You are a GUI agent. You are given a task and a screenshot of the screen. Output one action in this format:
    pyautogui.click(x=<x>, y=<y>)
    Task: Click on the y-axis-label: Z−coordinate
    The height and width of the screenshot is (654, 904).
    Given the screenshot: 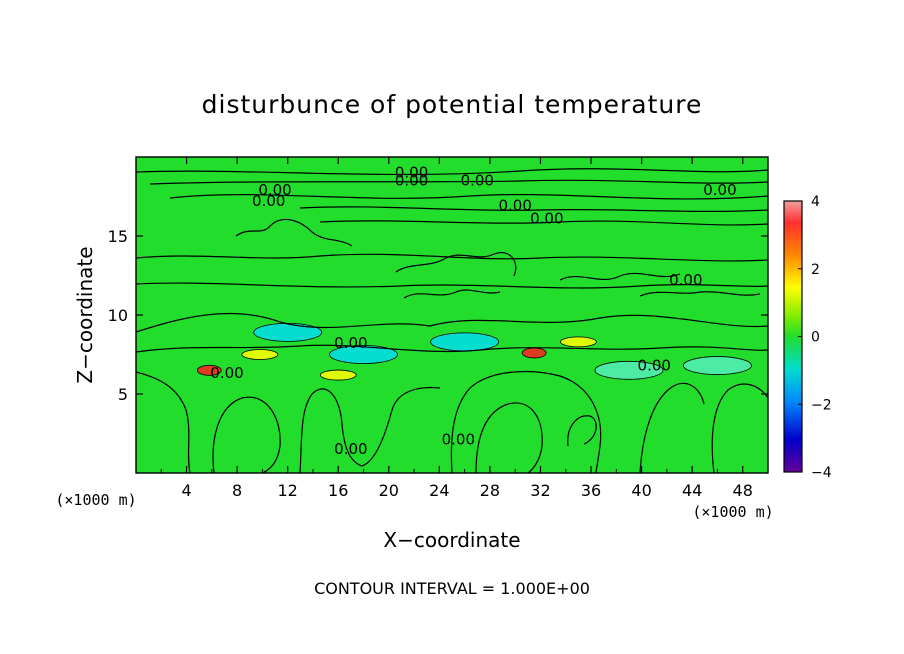 What is the action you would take?
    pyautogui.click(x=85, y=314)
    